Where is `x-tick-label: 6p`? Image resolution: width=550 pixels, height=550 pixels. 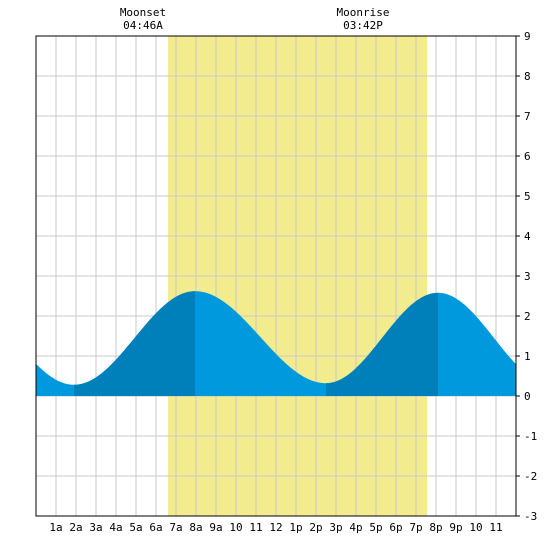
x-tick-label: 6p is located at coordinates (395, 527).